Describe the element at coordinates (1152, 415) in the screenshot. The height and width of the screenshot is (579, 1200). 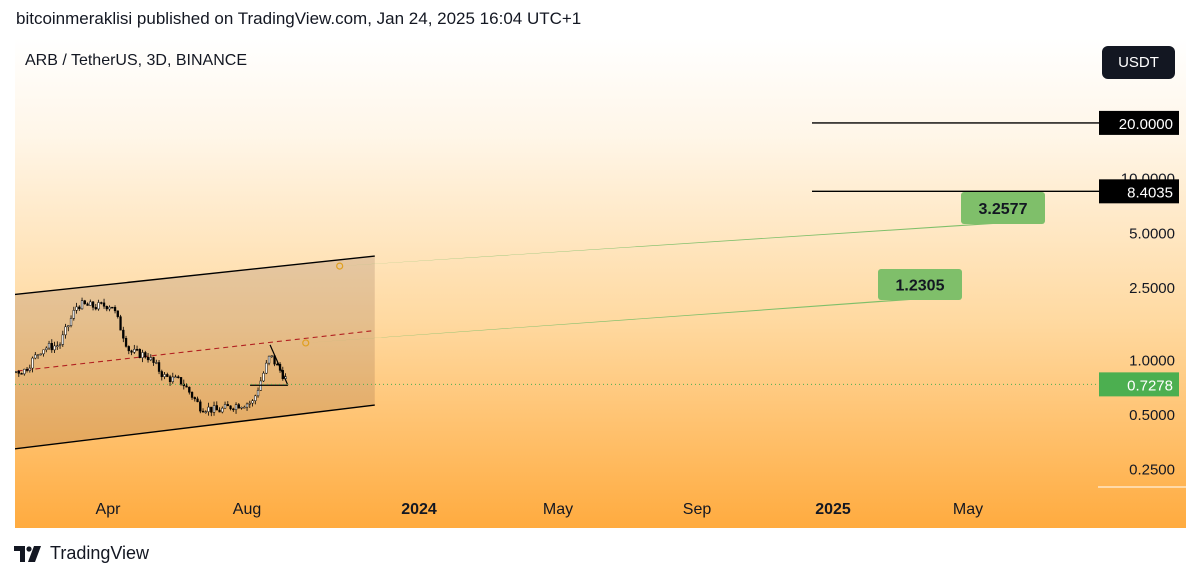
I see `y-tick-label: 0.5000` at that location.